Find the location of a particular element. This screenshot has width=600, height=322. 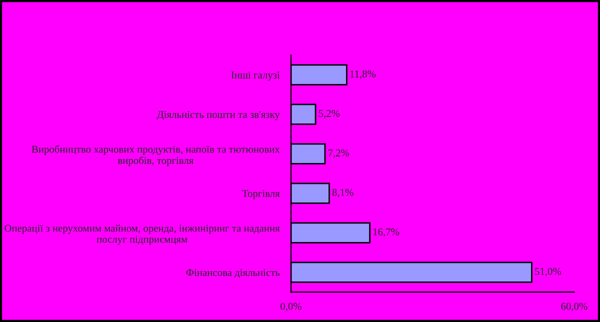

data-label: 11,8% is located at coordinates (363, 74).